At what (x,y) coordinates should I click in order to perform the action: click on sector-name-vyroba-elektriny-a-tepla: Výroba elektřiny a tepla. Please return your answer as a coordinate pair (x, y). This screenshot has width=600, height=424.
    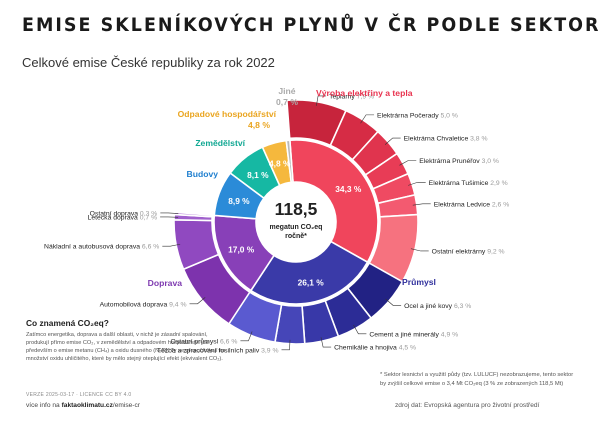
    Looking at the image, I should click on (364, 93).